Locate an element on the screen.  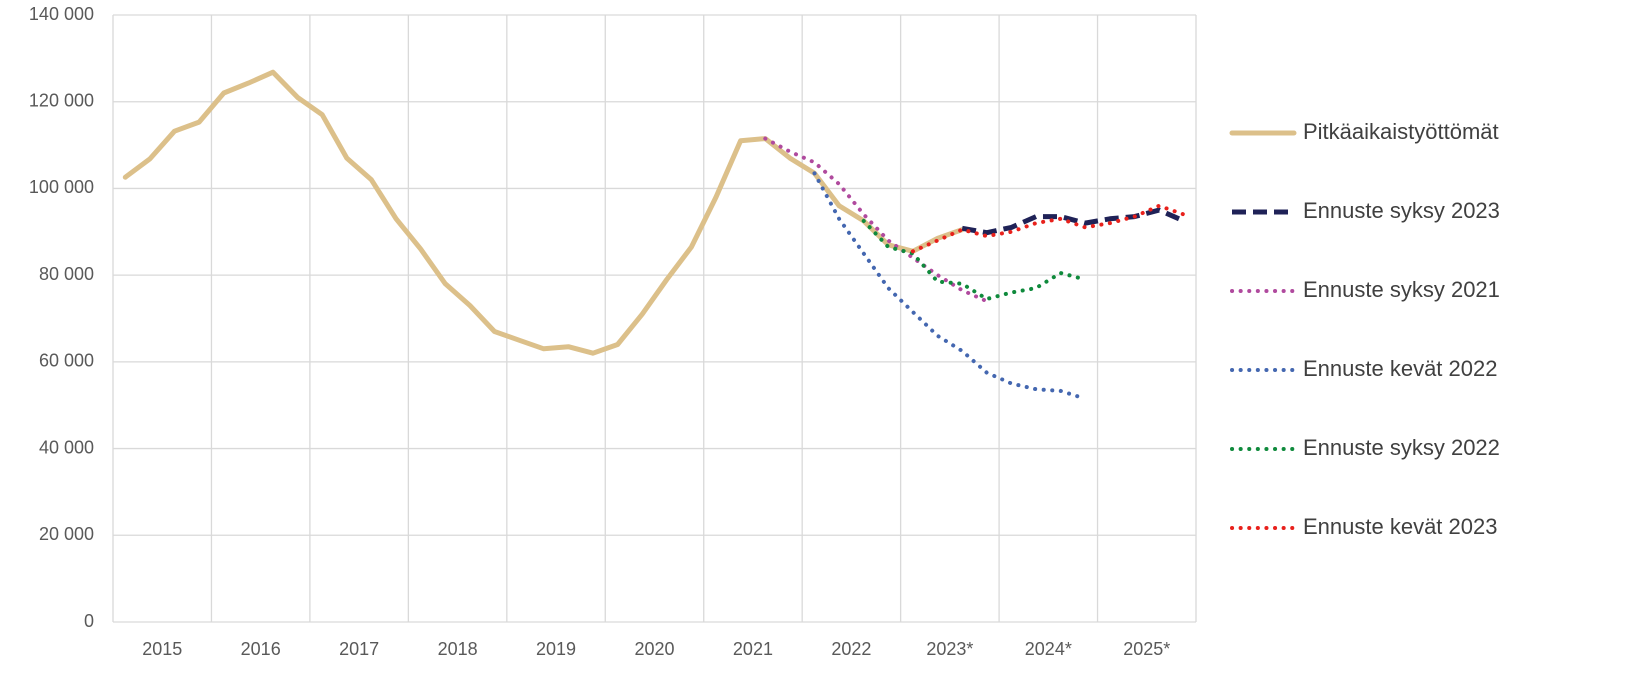
x-tick-label: 2024* is located at coordinates (1048, 649).